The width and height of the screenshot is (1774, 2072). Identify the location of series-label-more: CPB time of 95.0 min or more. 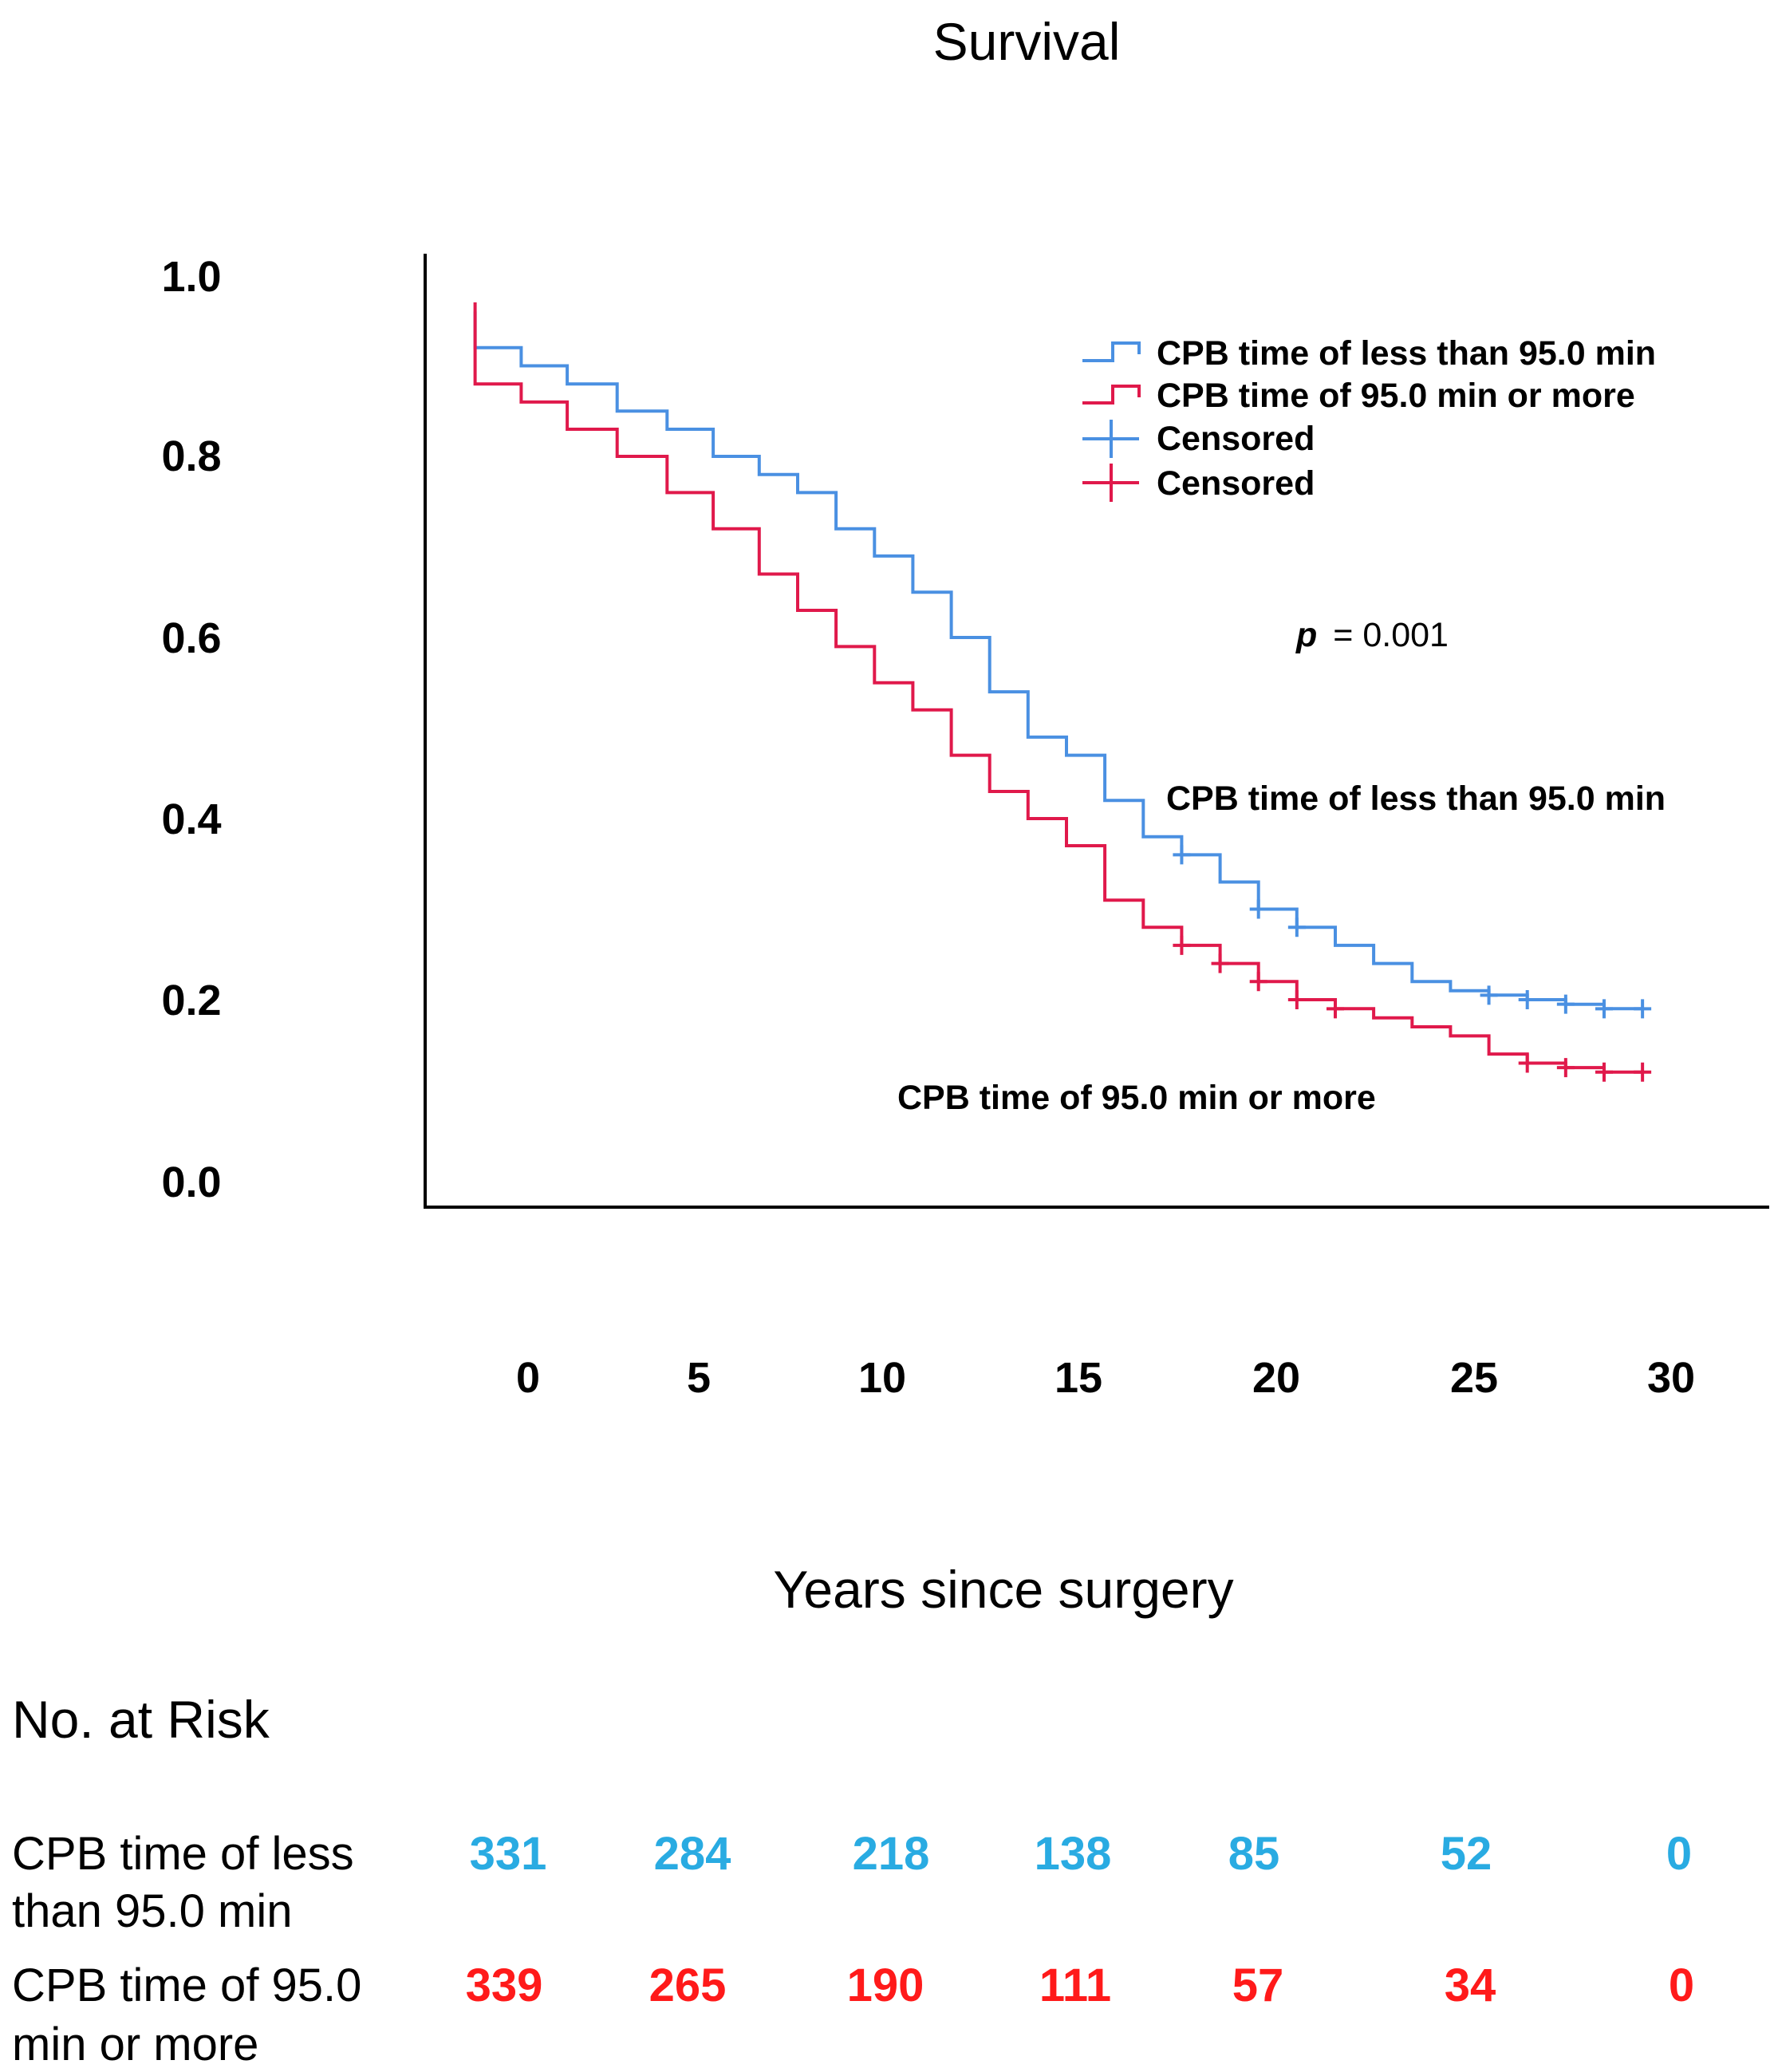
(1136, 1098).